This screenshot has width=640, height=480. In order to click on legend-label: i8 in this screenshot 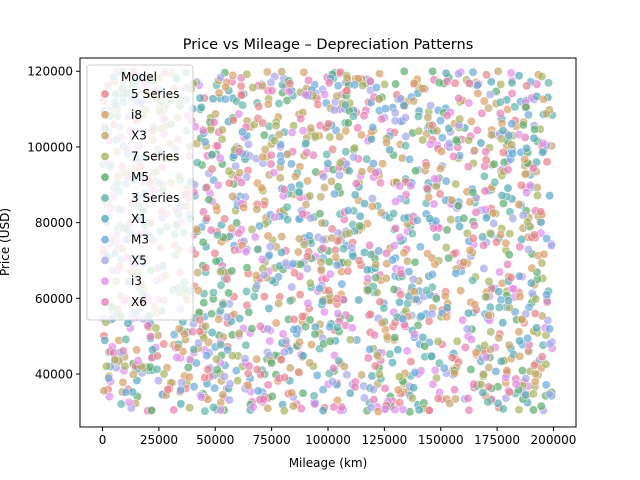, I will do `click(136, 115)`.